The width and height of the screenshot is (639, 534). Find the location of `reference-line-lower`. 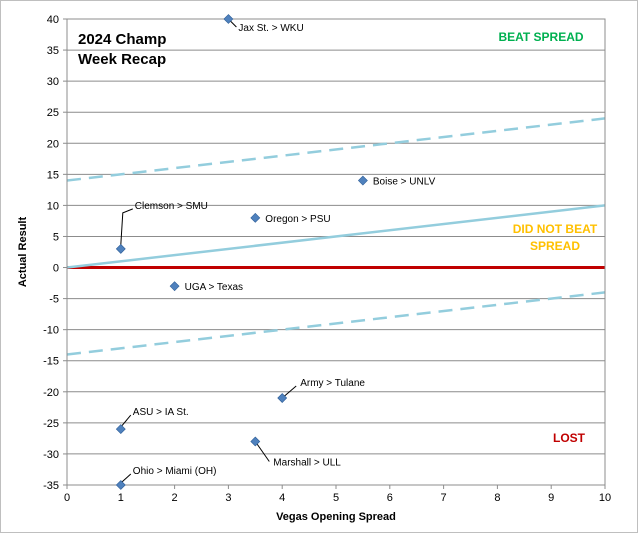

reference-line-lower is located at coordinates (336, 323).